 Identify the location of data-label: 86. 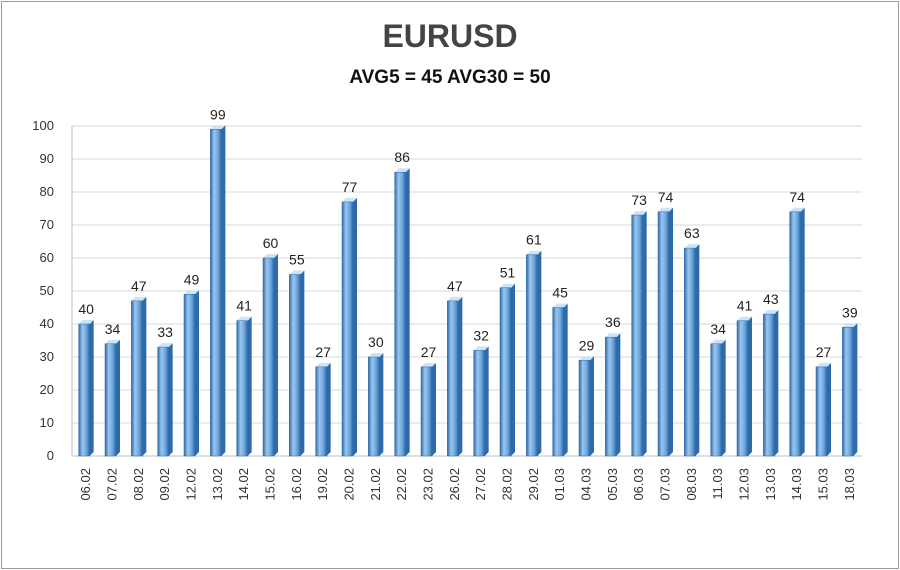
(402, 157).